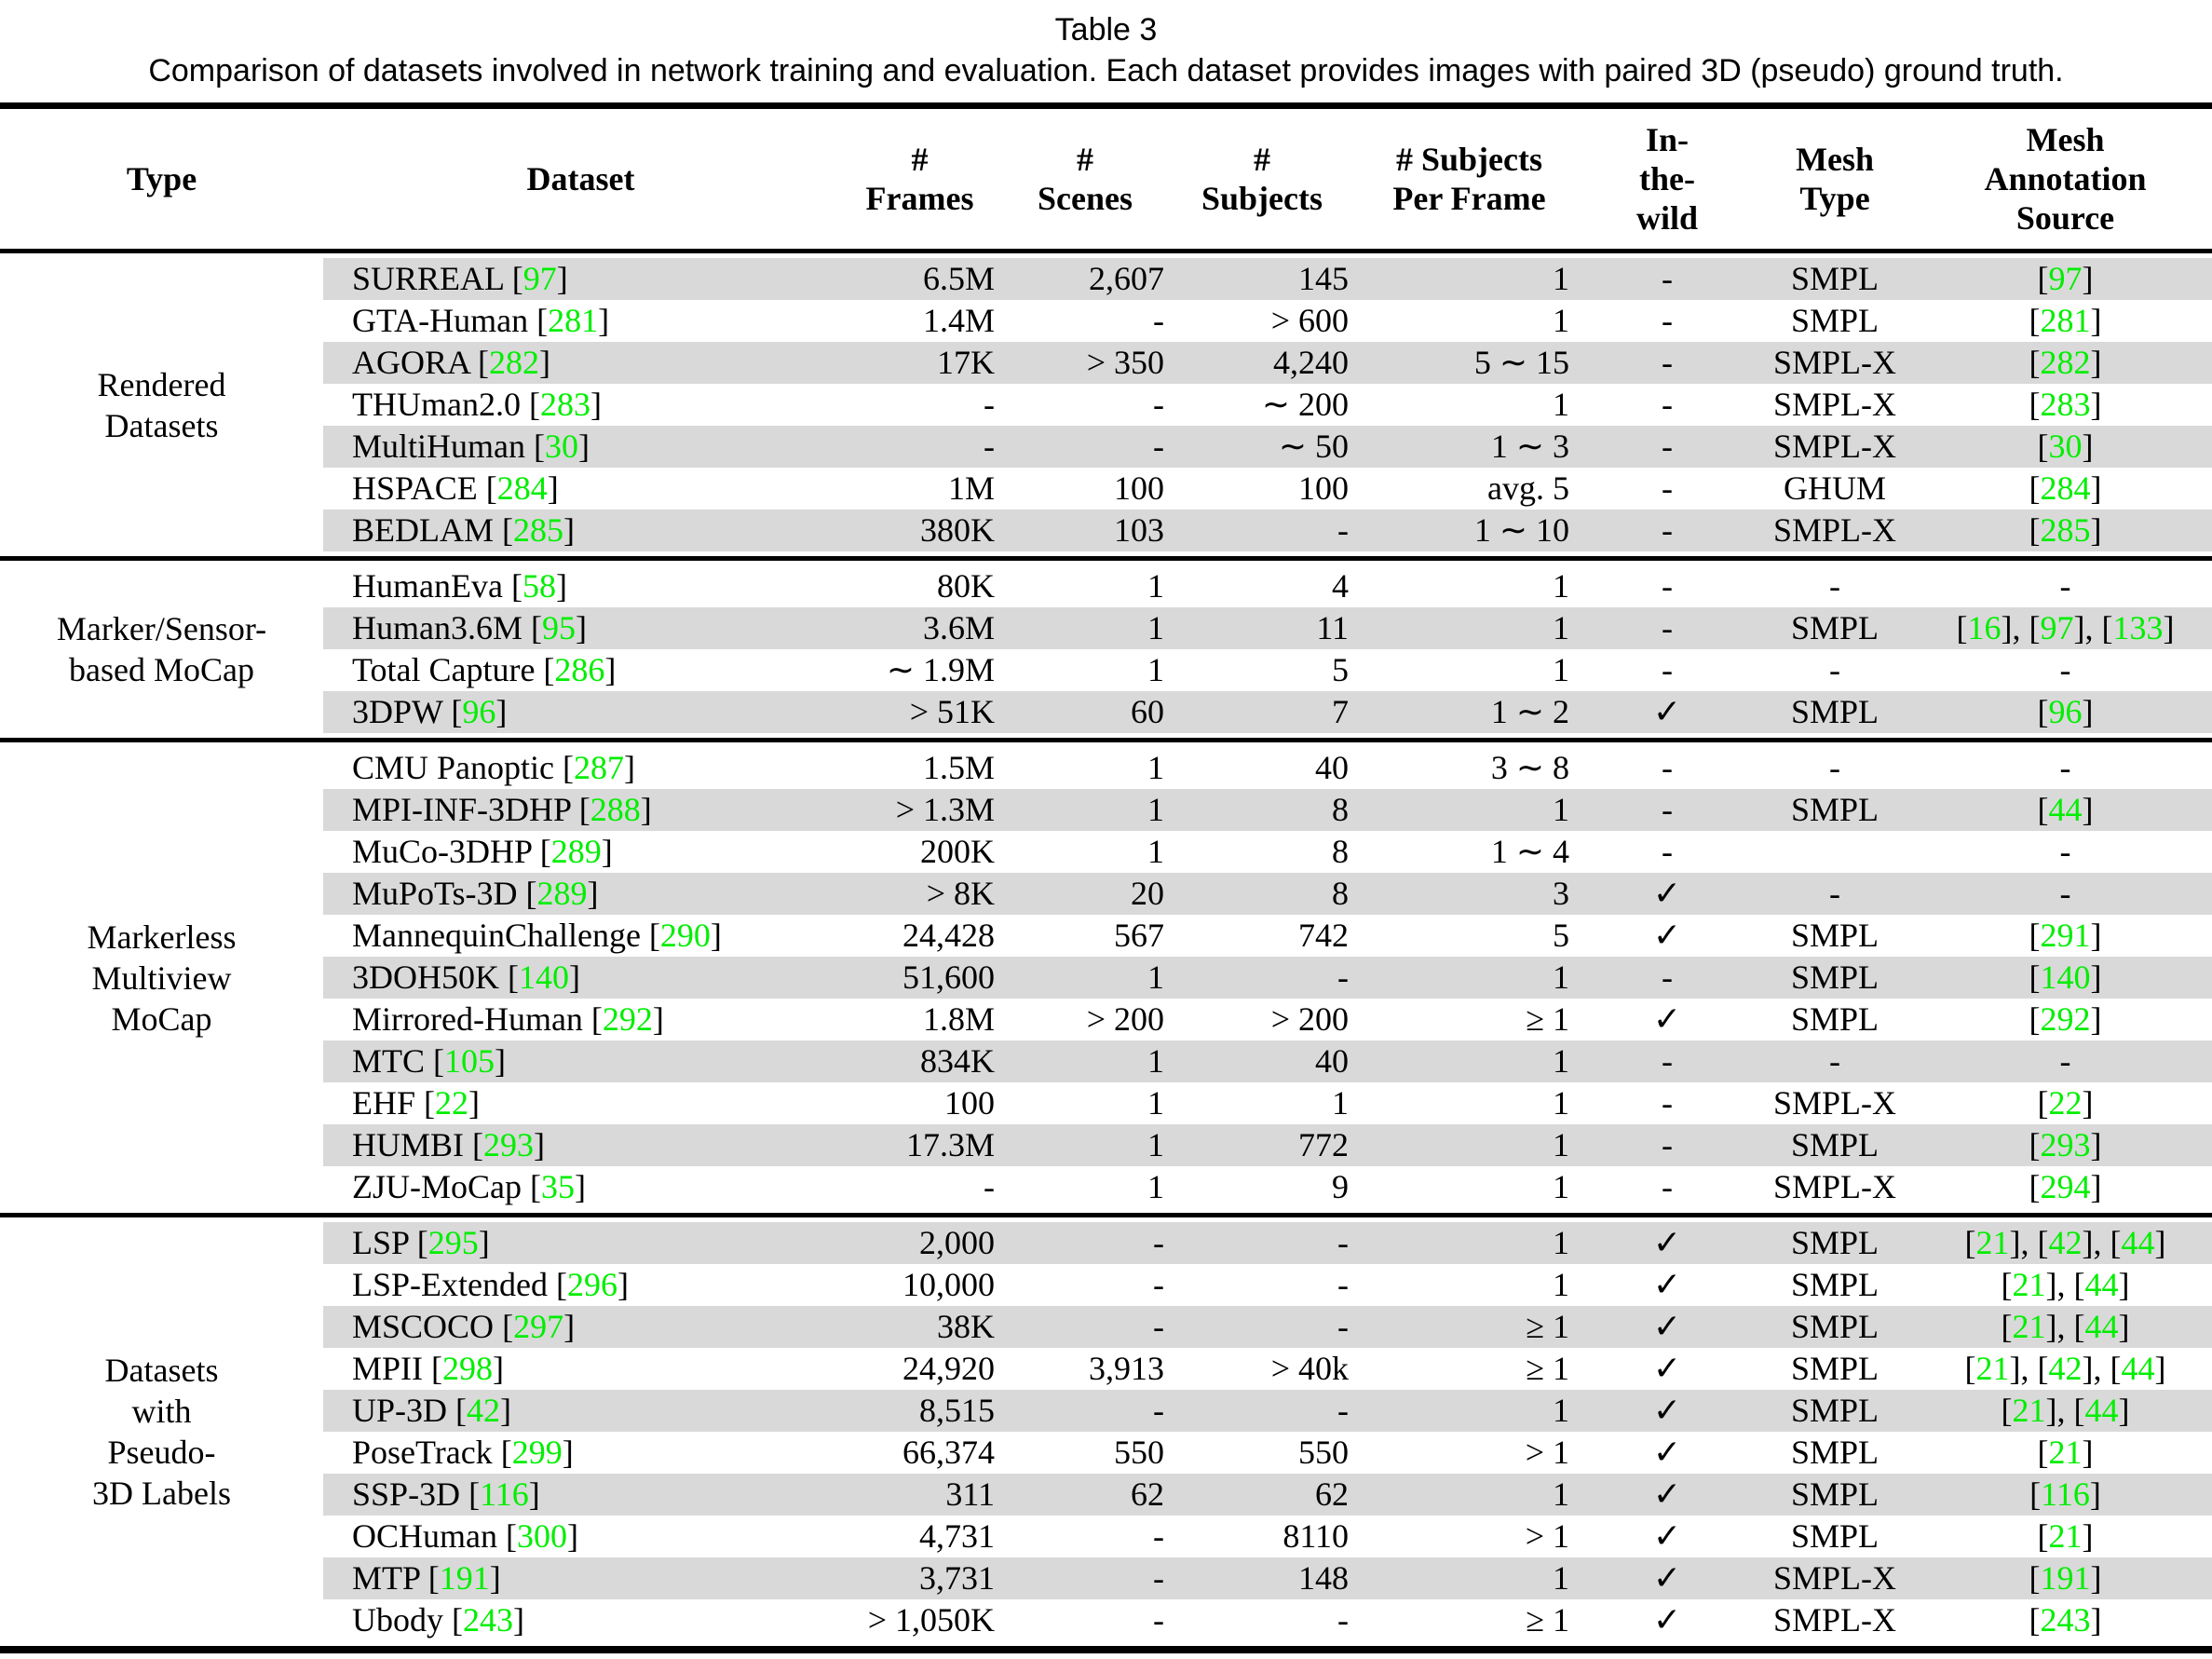  I want to click on citation-number: 290, so click(685, 935).